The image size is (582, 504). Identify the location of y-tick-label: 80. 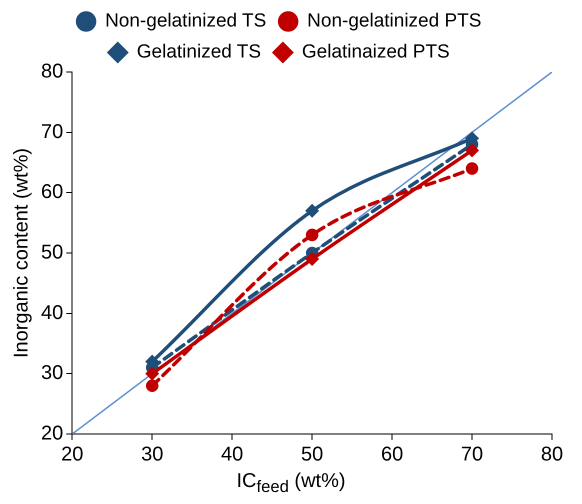
(52, 71).